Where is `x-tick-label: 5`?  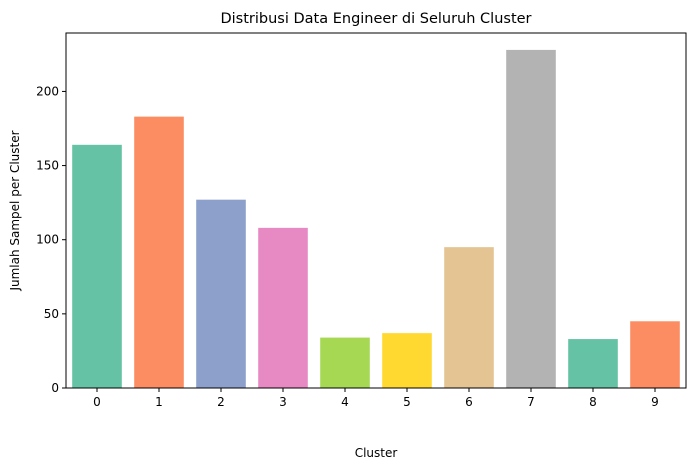
x-tick-label: 5 is located at coordinates (407, 402).